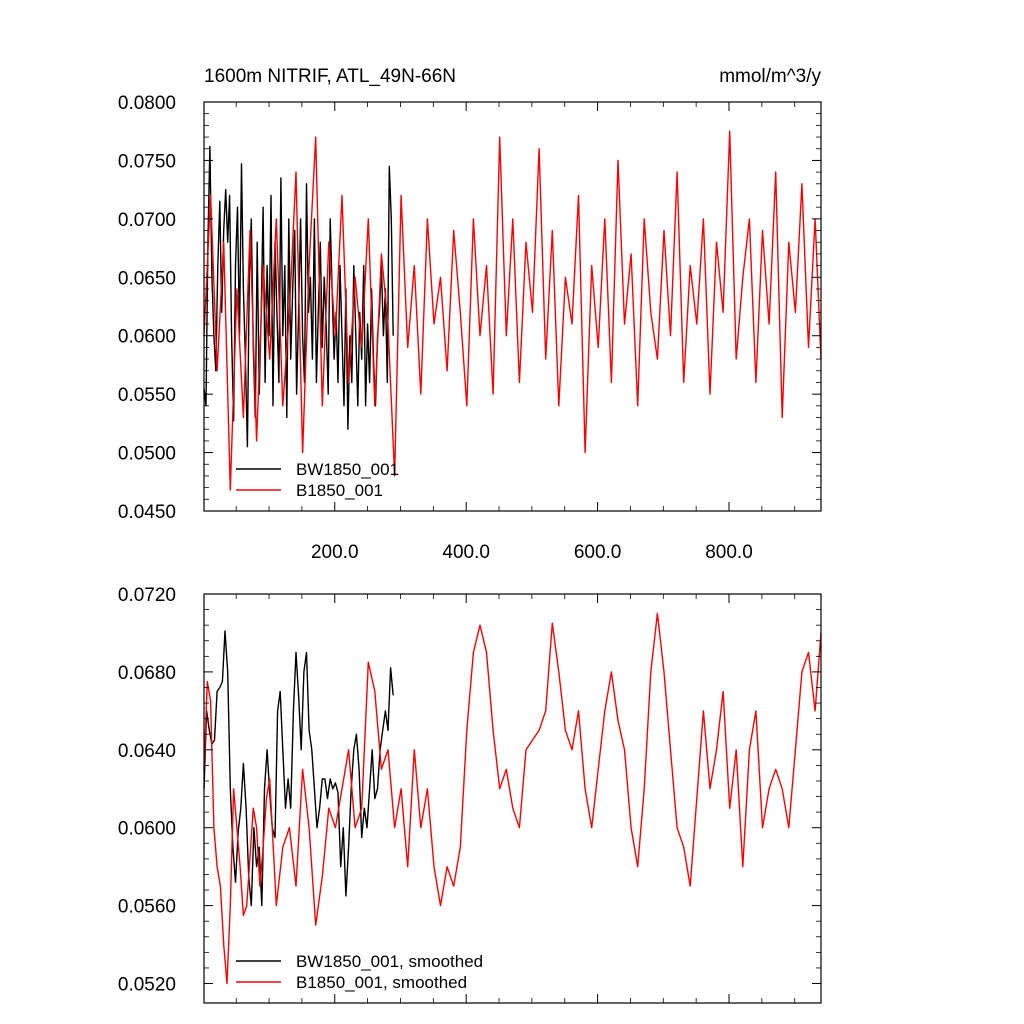 The image size is (1024, 1024). What do you see at coordinates (335, 552) in the screenshot?
I see `x-tick-label: 200.0` at bounding box center [335, 552].